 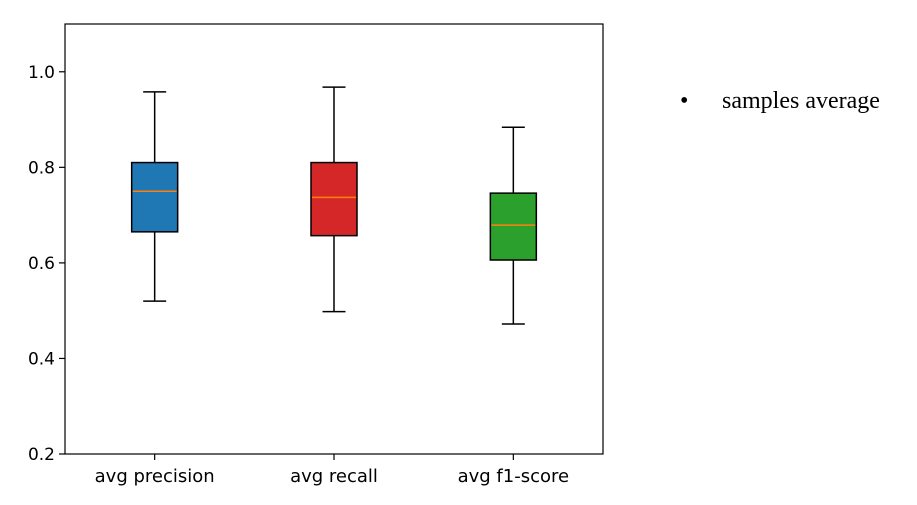 I want to click on x-axis: avg precision avg recall avg f1-score, so click(x=332, y=470).